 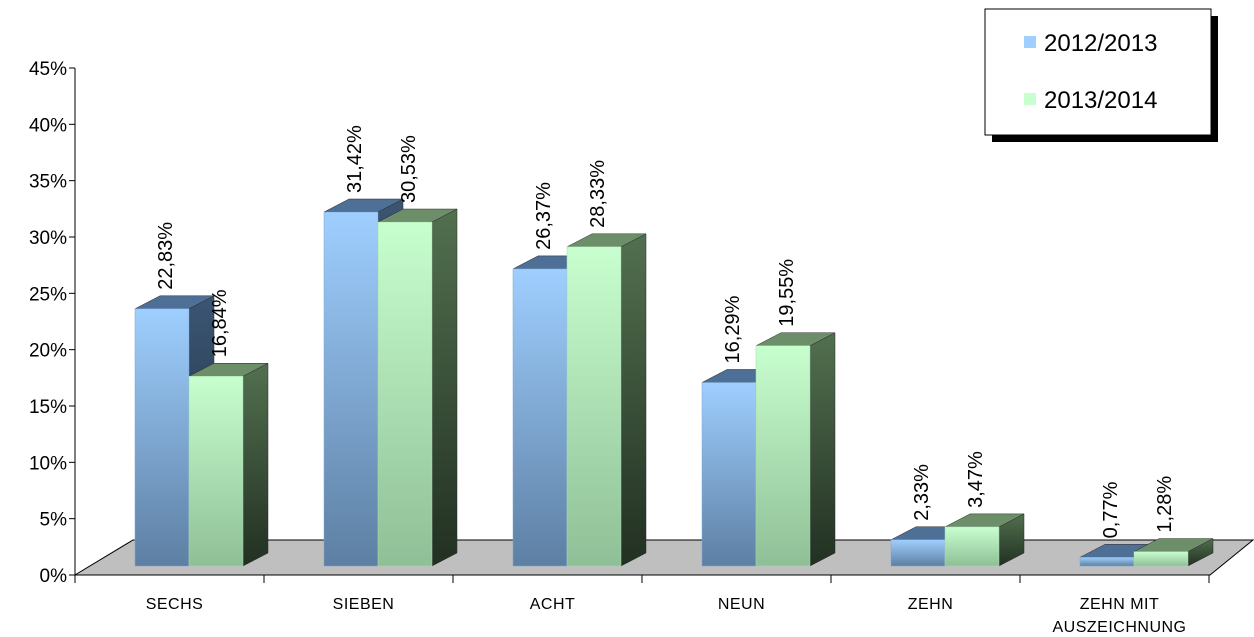 I want to click on bar-2-sieben, so click(x=417, y=387).